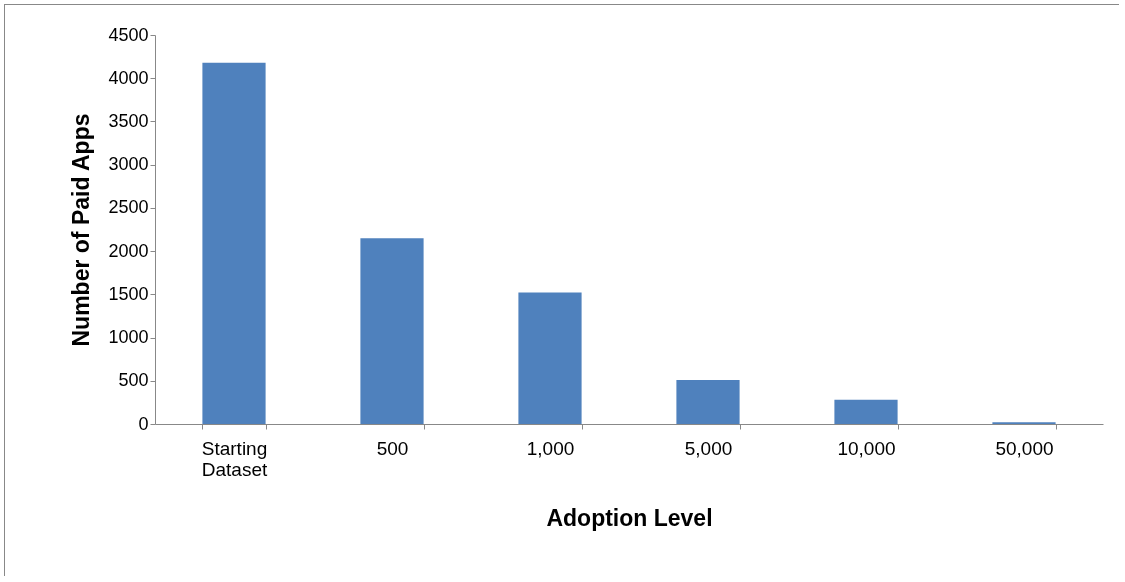 This screenshot has height=582, width=1125. I want to click on x-tick-label: 500, so click(392, 448).